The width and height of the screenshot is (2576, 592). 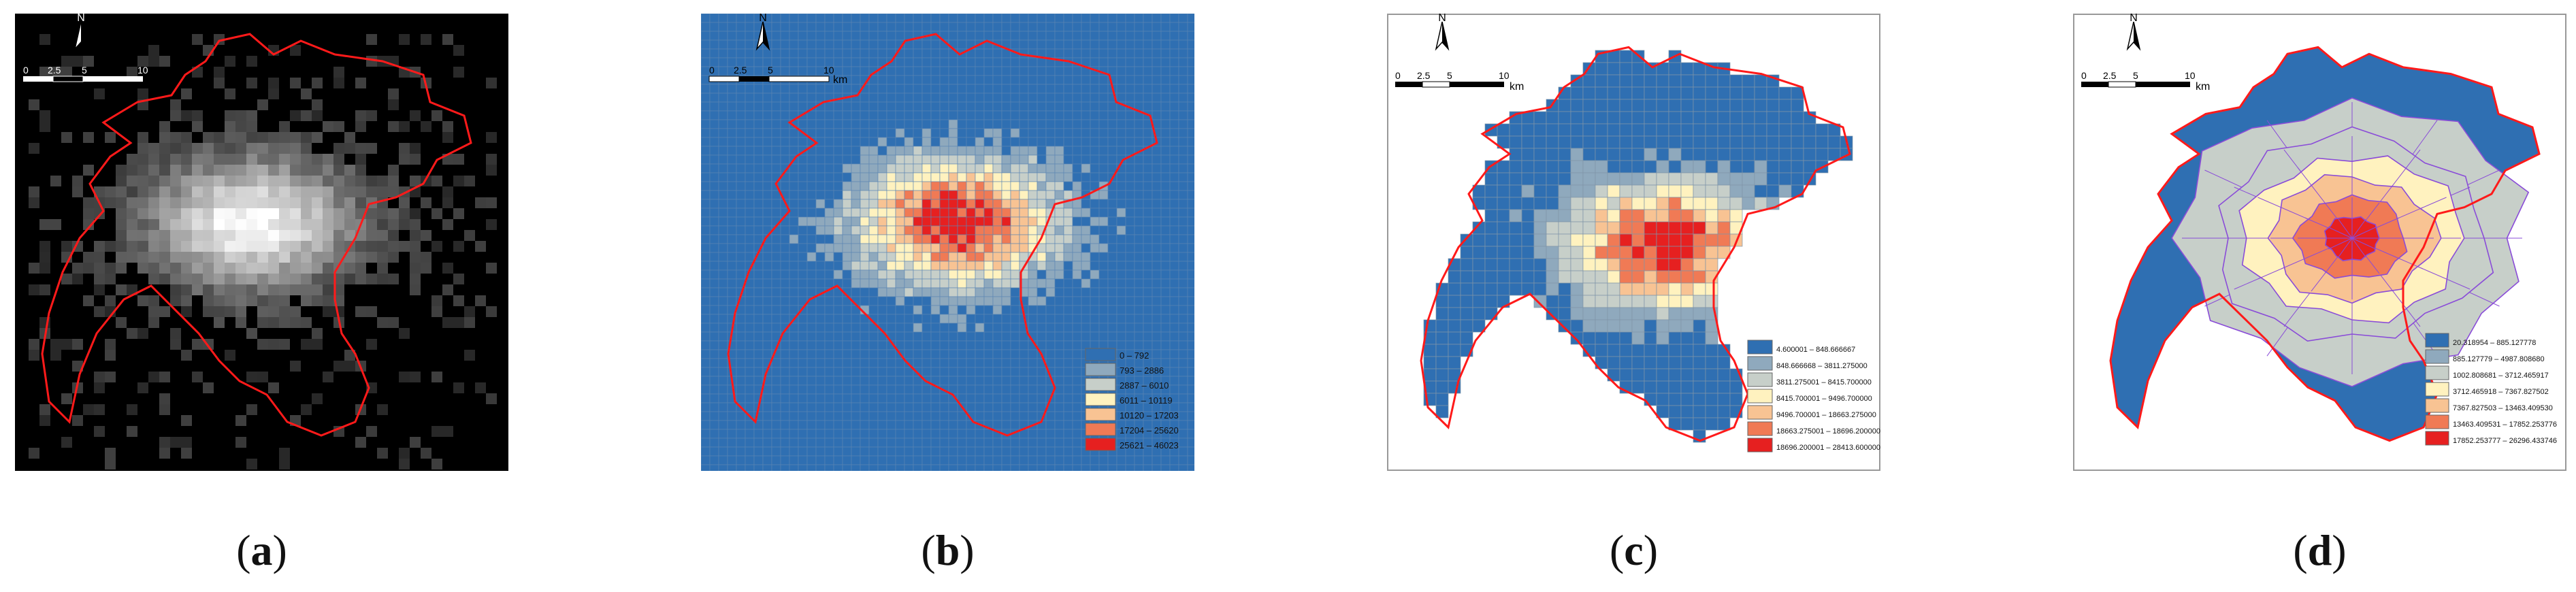 What do you see at coordinates (54, 70) in the screenshot?
I see `scale-tick-1: 2.5` at bounding box center [54, 70].